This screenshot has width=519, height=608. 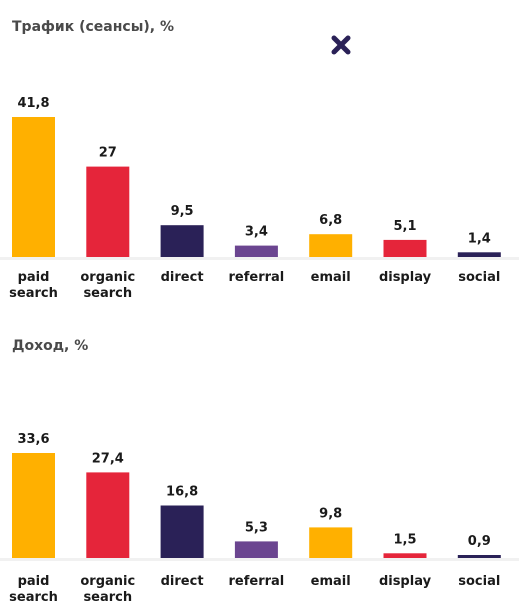 What do you see at coordinates (93, 27) in the screenshot?
I see `traffic-chart-title: Трафик (сеансы), %` at bounding box center [93, 27].